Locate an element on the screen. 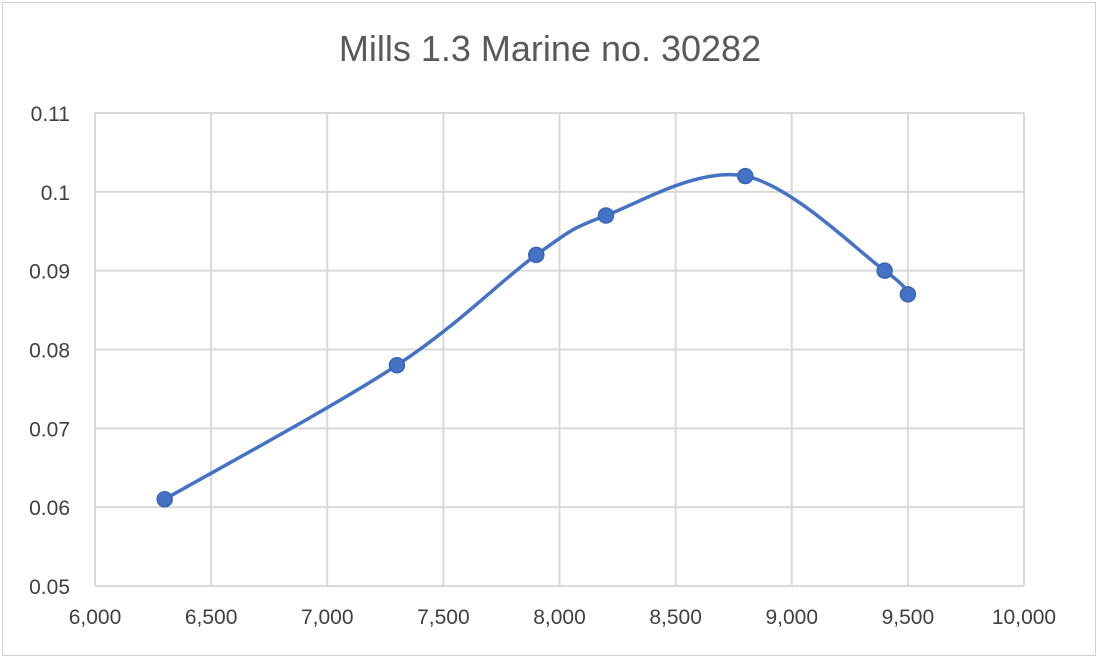  x-tick-label: 8,000 is located at coordinates (559, 617).